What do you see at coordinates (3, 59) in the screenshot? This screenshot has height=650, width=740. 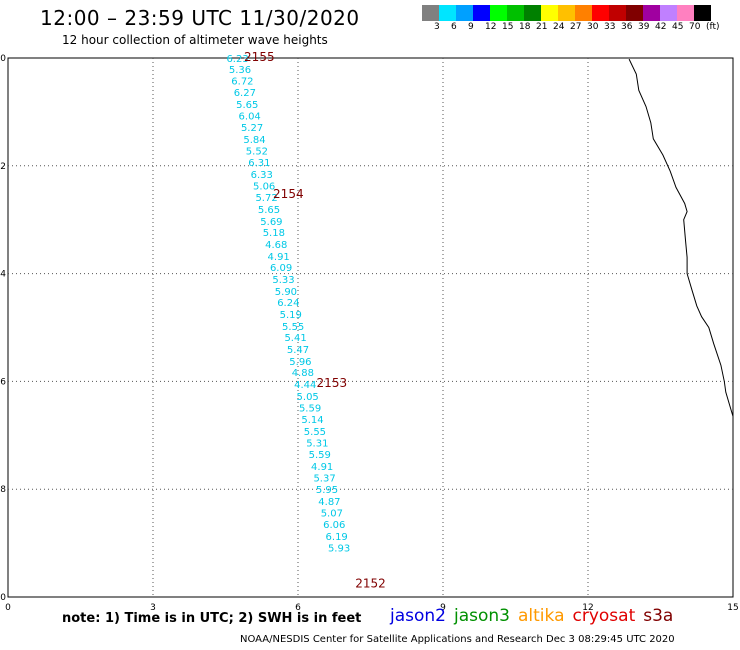 I see `lat-tick-label: -20` at bounding box center [3, 59].